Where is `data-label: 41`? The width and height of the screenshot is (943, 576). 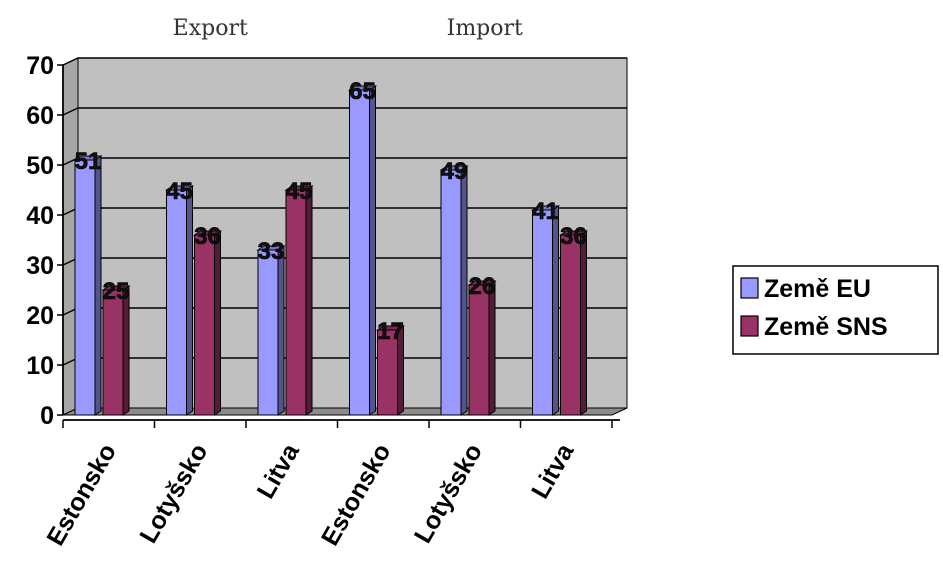 data-label: 41 is located at coordinates (545, 211).